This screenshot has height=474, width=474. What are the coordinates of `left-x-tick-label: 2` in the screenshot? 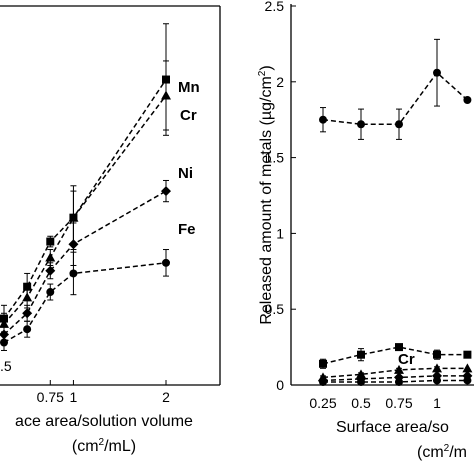 It's located at (166, 397).